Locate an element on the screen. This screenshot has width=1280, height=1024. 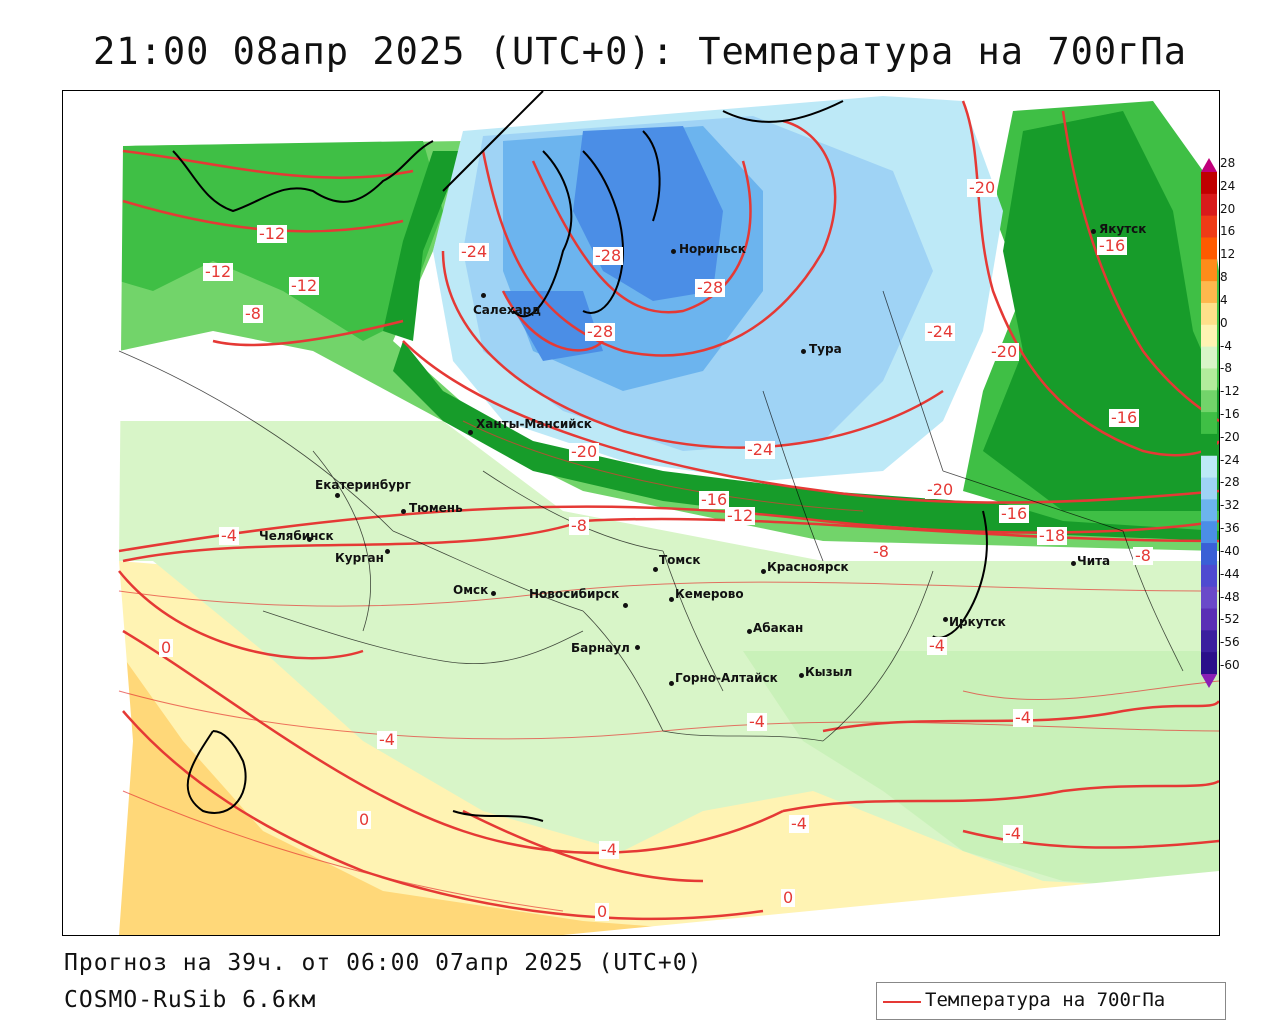
scale-tick-label: -28 is located at coordinates (1230, 482).